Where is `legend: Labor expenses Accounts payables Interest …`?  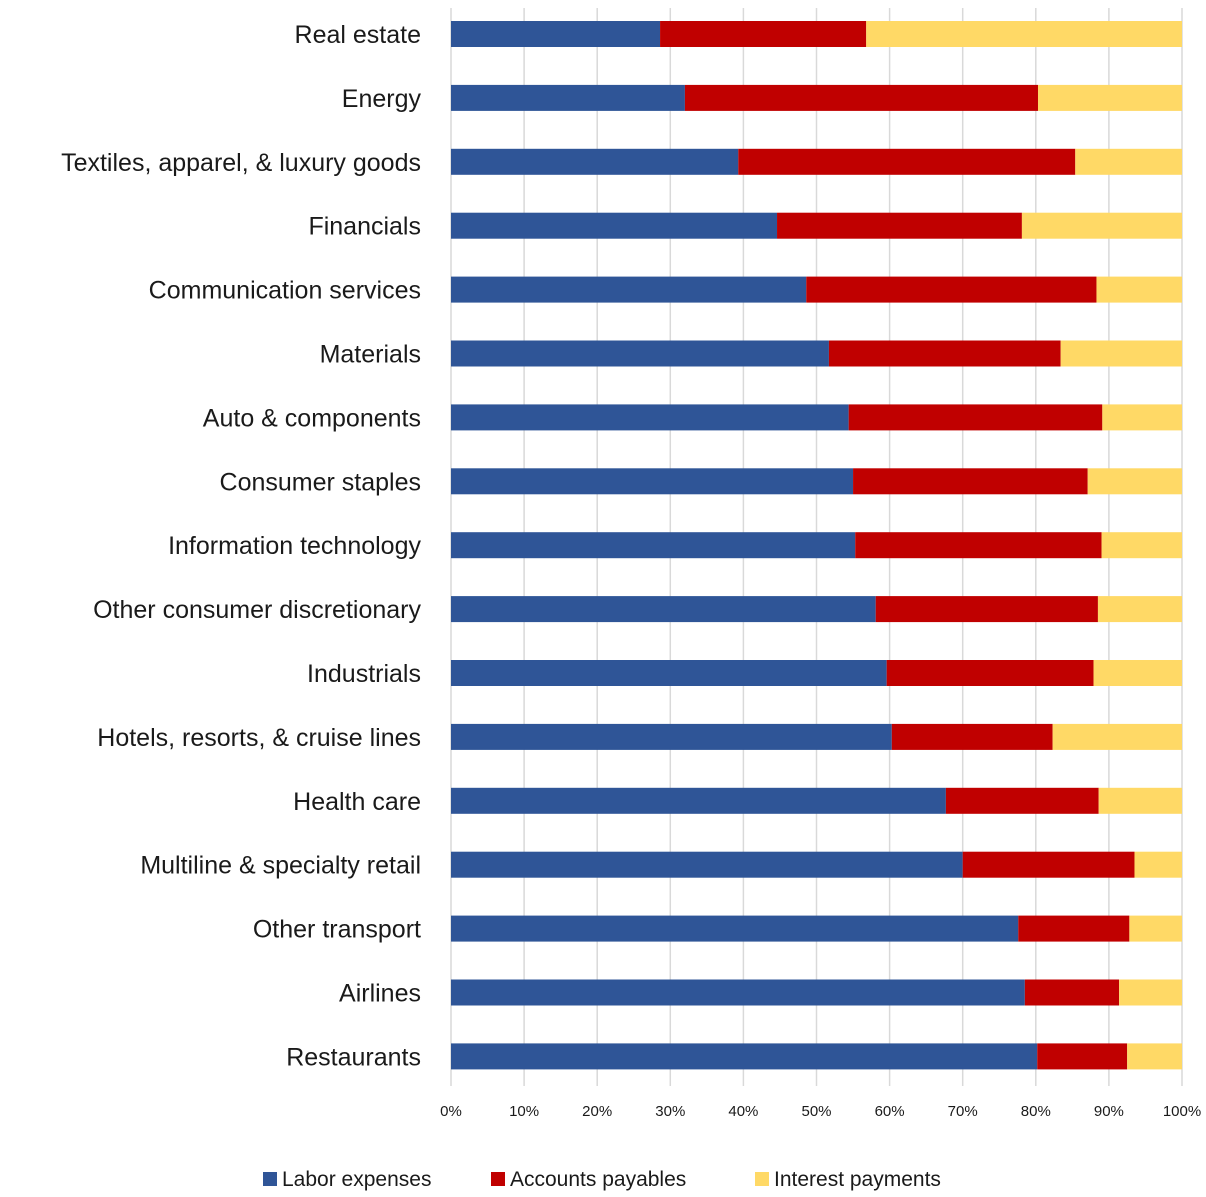
legend: Labor expenses Accounts payables Interest … is located at coordinates (602, 1179).